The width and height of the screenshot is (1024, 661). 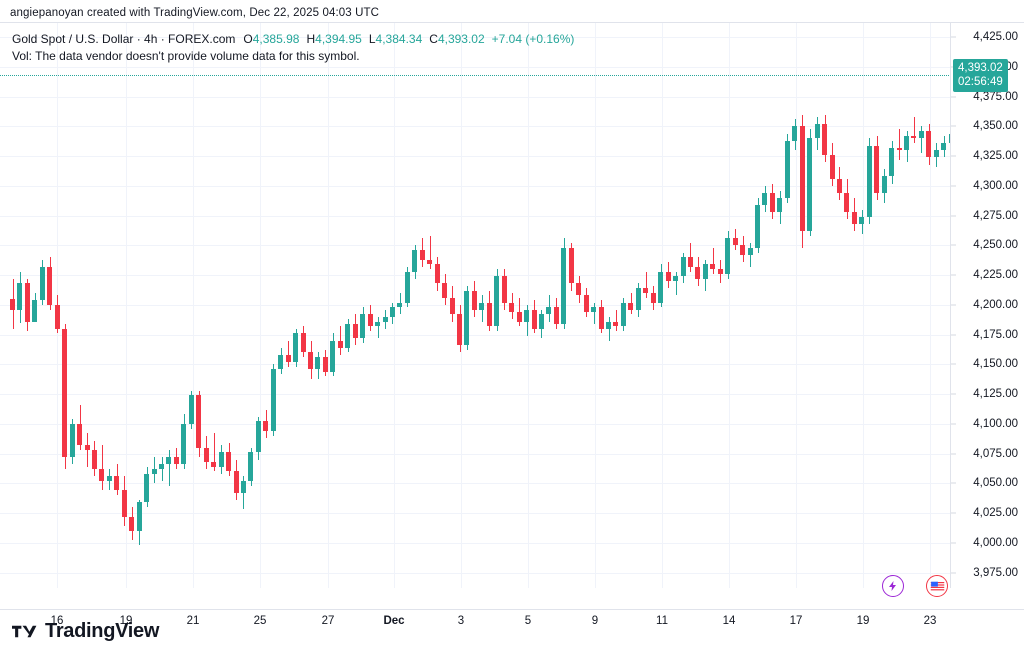 I want to click on price-tick-label: 4,075.00, so click(x=995, y=453).